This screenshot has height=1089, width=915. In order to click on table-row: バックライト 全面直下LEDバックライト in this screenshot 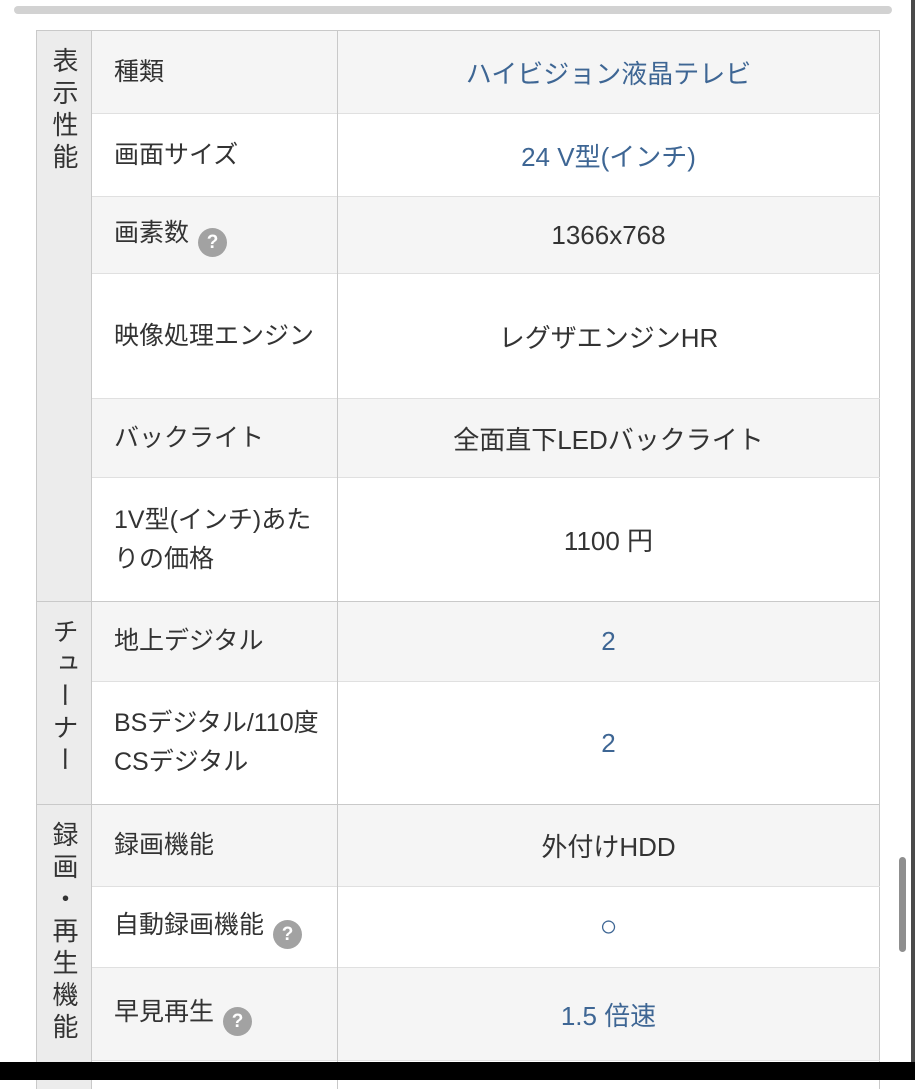, I will do `click(458, 438)`.